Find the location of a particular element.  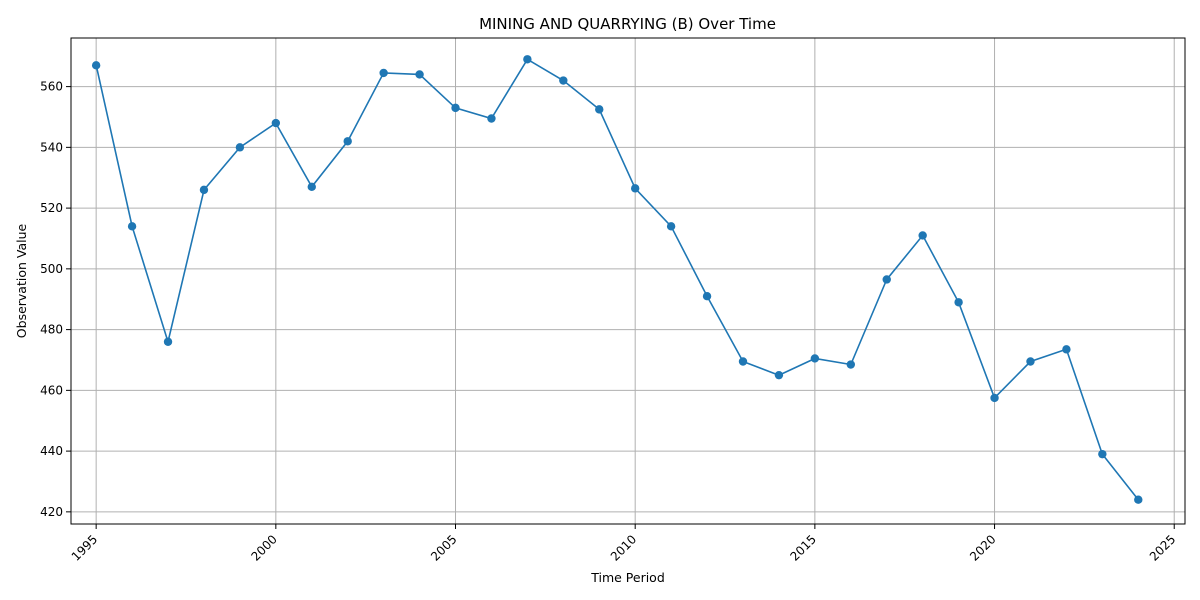

x-tick-label: 2010 is located at coordinates (623, 547).